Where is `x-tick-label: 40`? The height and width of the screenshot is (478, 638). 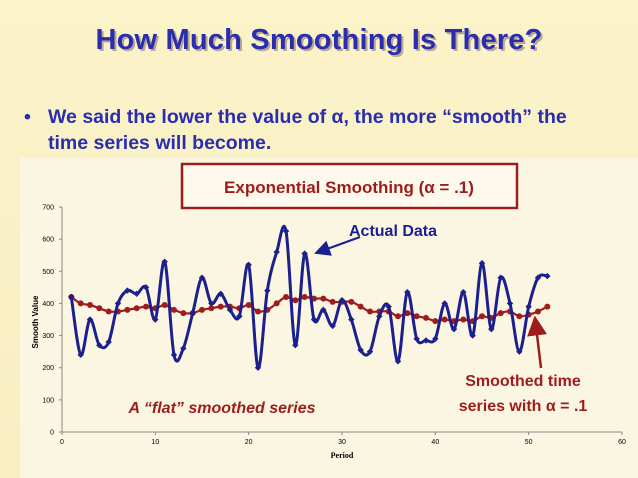 x-tick-label: 40 is located at coordinates (435, 442).